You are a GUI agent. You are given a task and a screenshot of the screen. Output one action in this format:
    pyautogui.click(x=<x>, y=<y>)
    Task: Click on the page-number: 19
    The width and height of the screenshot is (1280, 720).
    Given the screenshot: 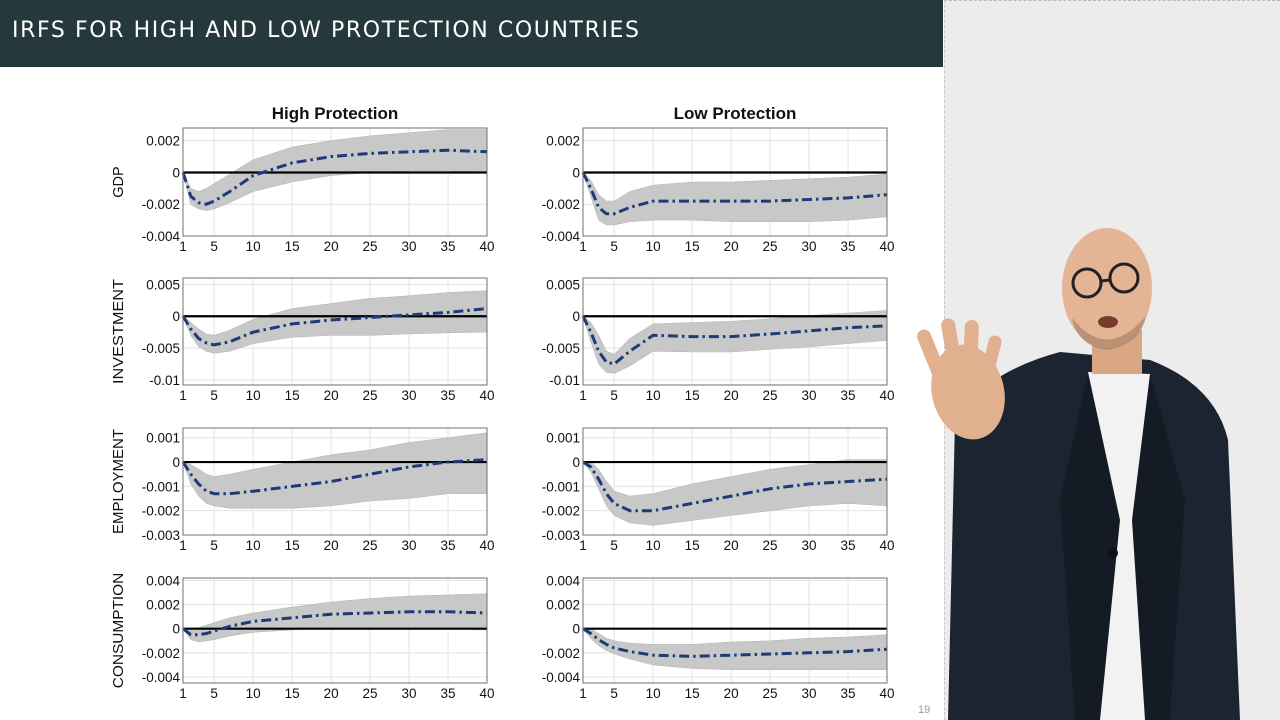 What is the action you would take?
    pyautogui.click(x=924, y=710)
    